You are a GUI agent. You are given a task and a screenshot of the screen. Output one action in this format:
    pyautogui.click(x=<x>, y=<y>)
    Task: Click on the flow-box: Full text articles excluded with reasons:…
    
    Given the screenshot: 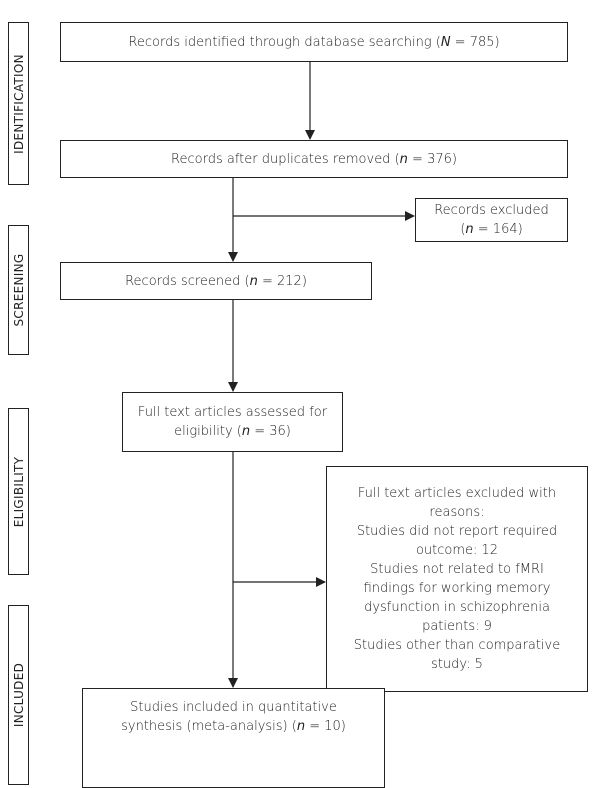 What is the action you would take?
    pyautogui.click(x=457, y=579)
    